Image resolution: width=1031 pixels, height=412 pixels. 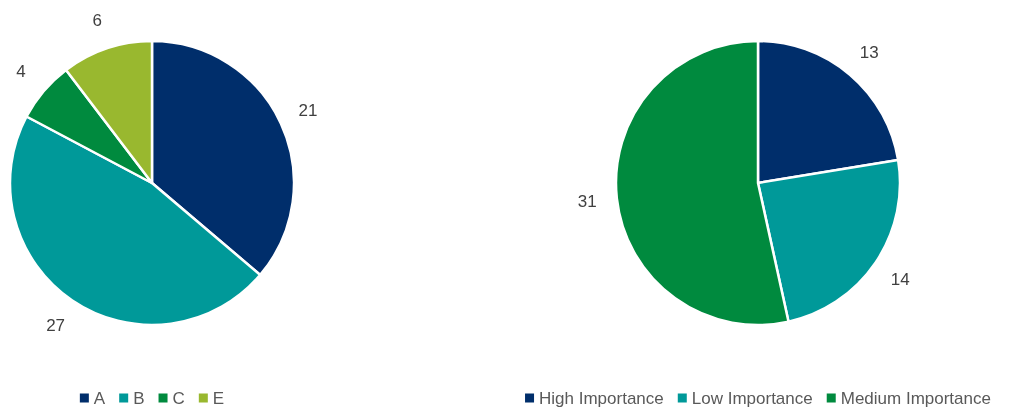 What do you see at coordinates (178, 398) in the screenshot?
I see `legend-label: C` at bounding box center [178, 398].